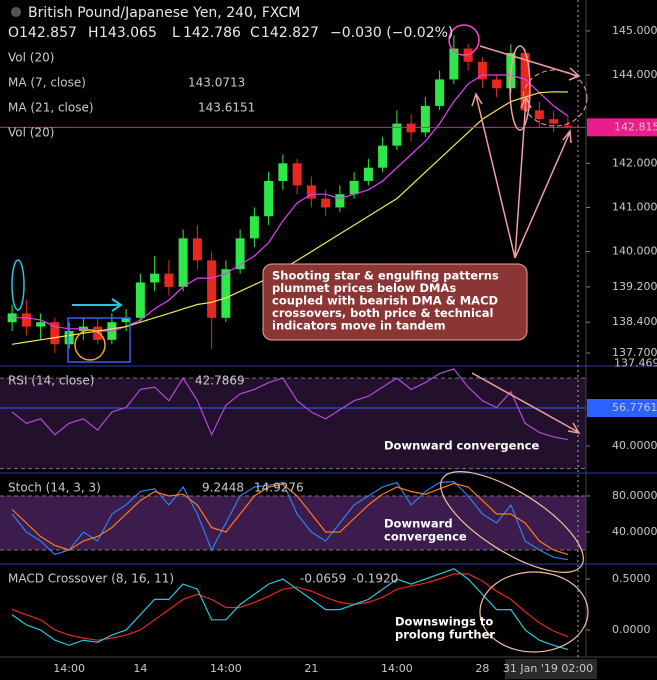  What do you see at coordinates (634, 407) in the screenshot?
I see `level-label: 56.7761` at bounding box center [634, 407].